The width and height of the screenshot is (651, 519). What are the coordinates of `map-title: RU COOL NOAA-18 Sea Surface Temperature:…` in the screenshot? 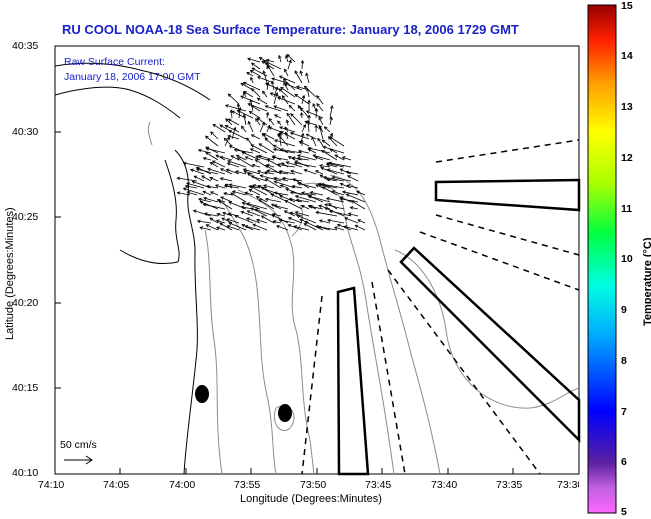 It's located at (290, 29).